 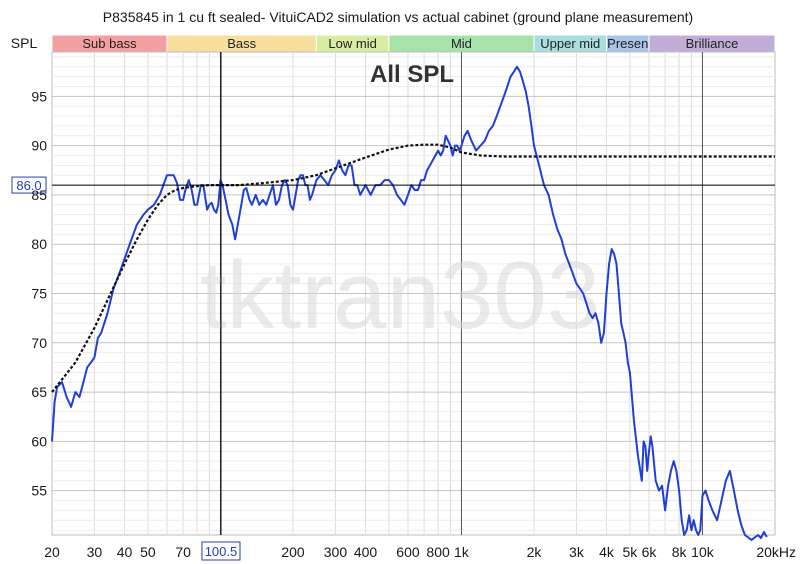 I want to click on band-label-1: Bass, so click(x=241, y=43).